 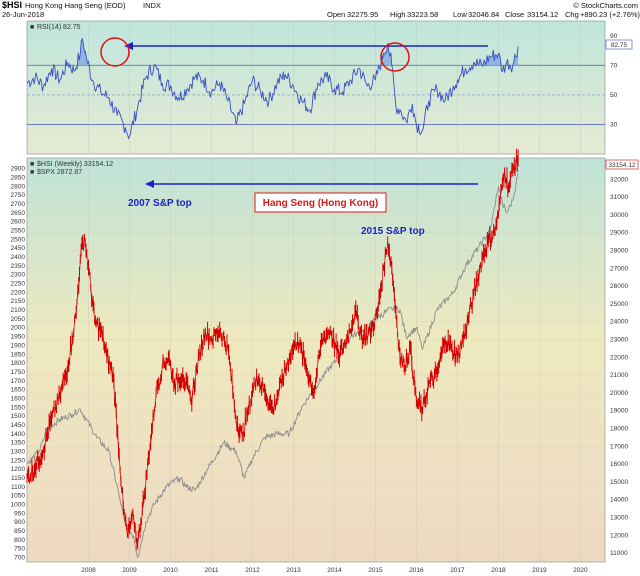 I want to click on hsi-y-tick-label: 23000, so click(x=619, y=340).